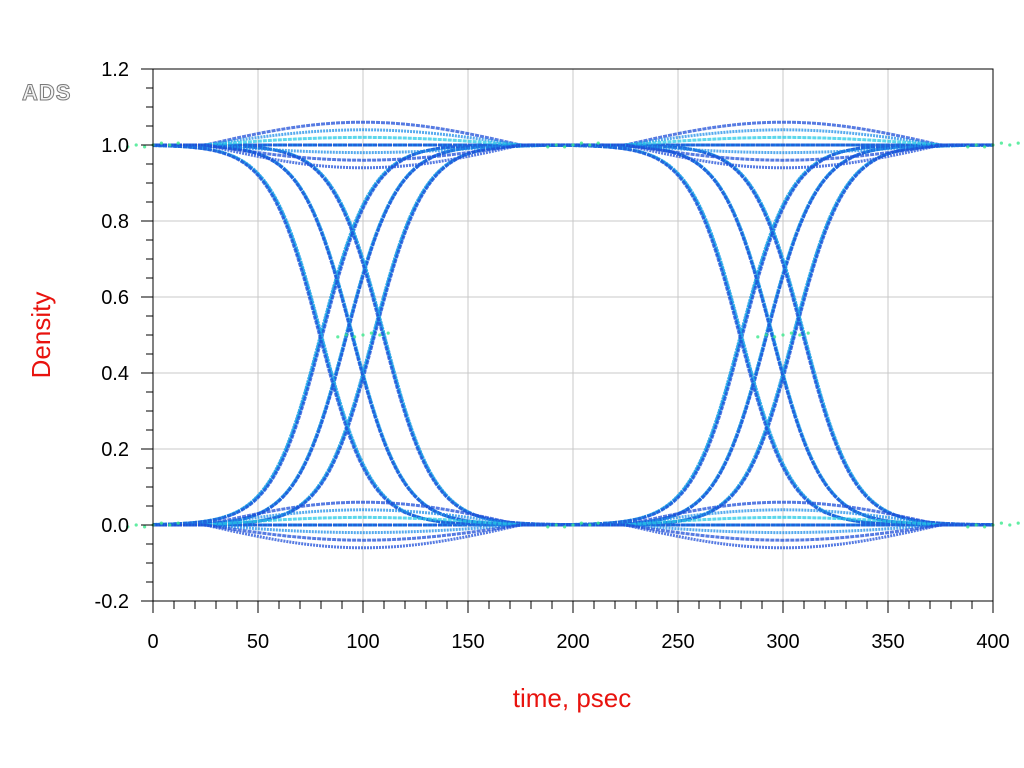 Image resolution: width=1024 pixels, height=768 pixels. What do you see at coordinates (677, 642) in the screenshot?
I see `x-tick-label: 250` at bounding box center [677, 642].